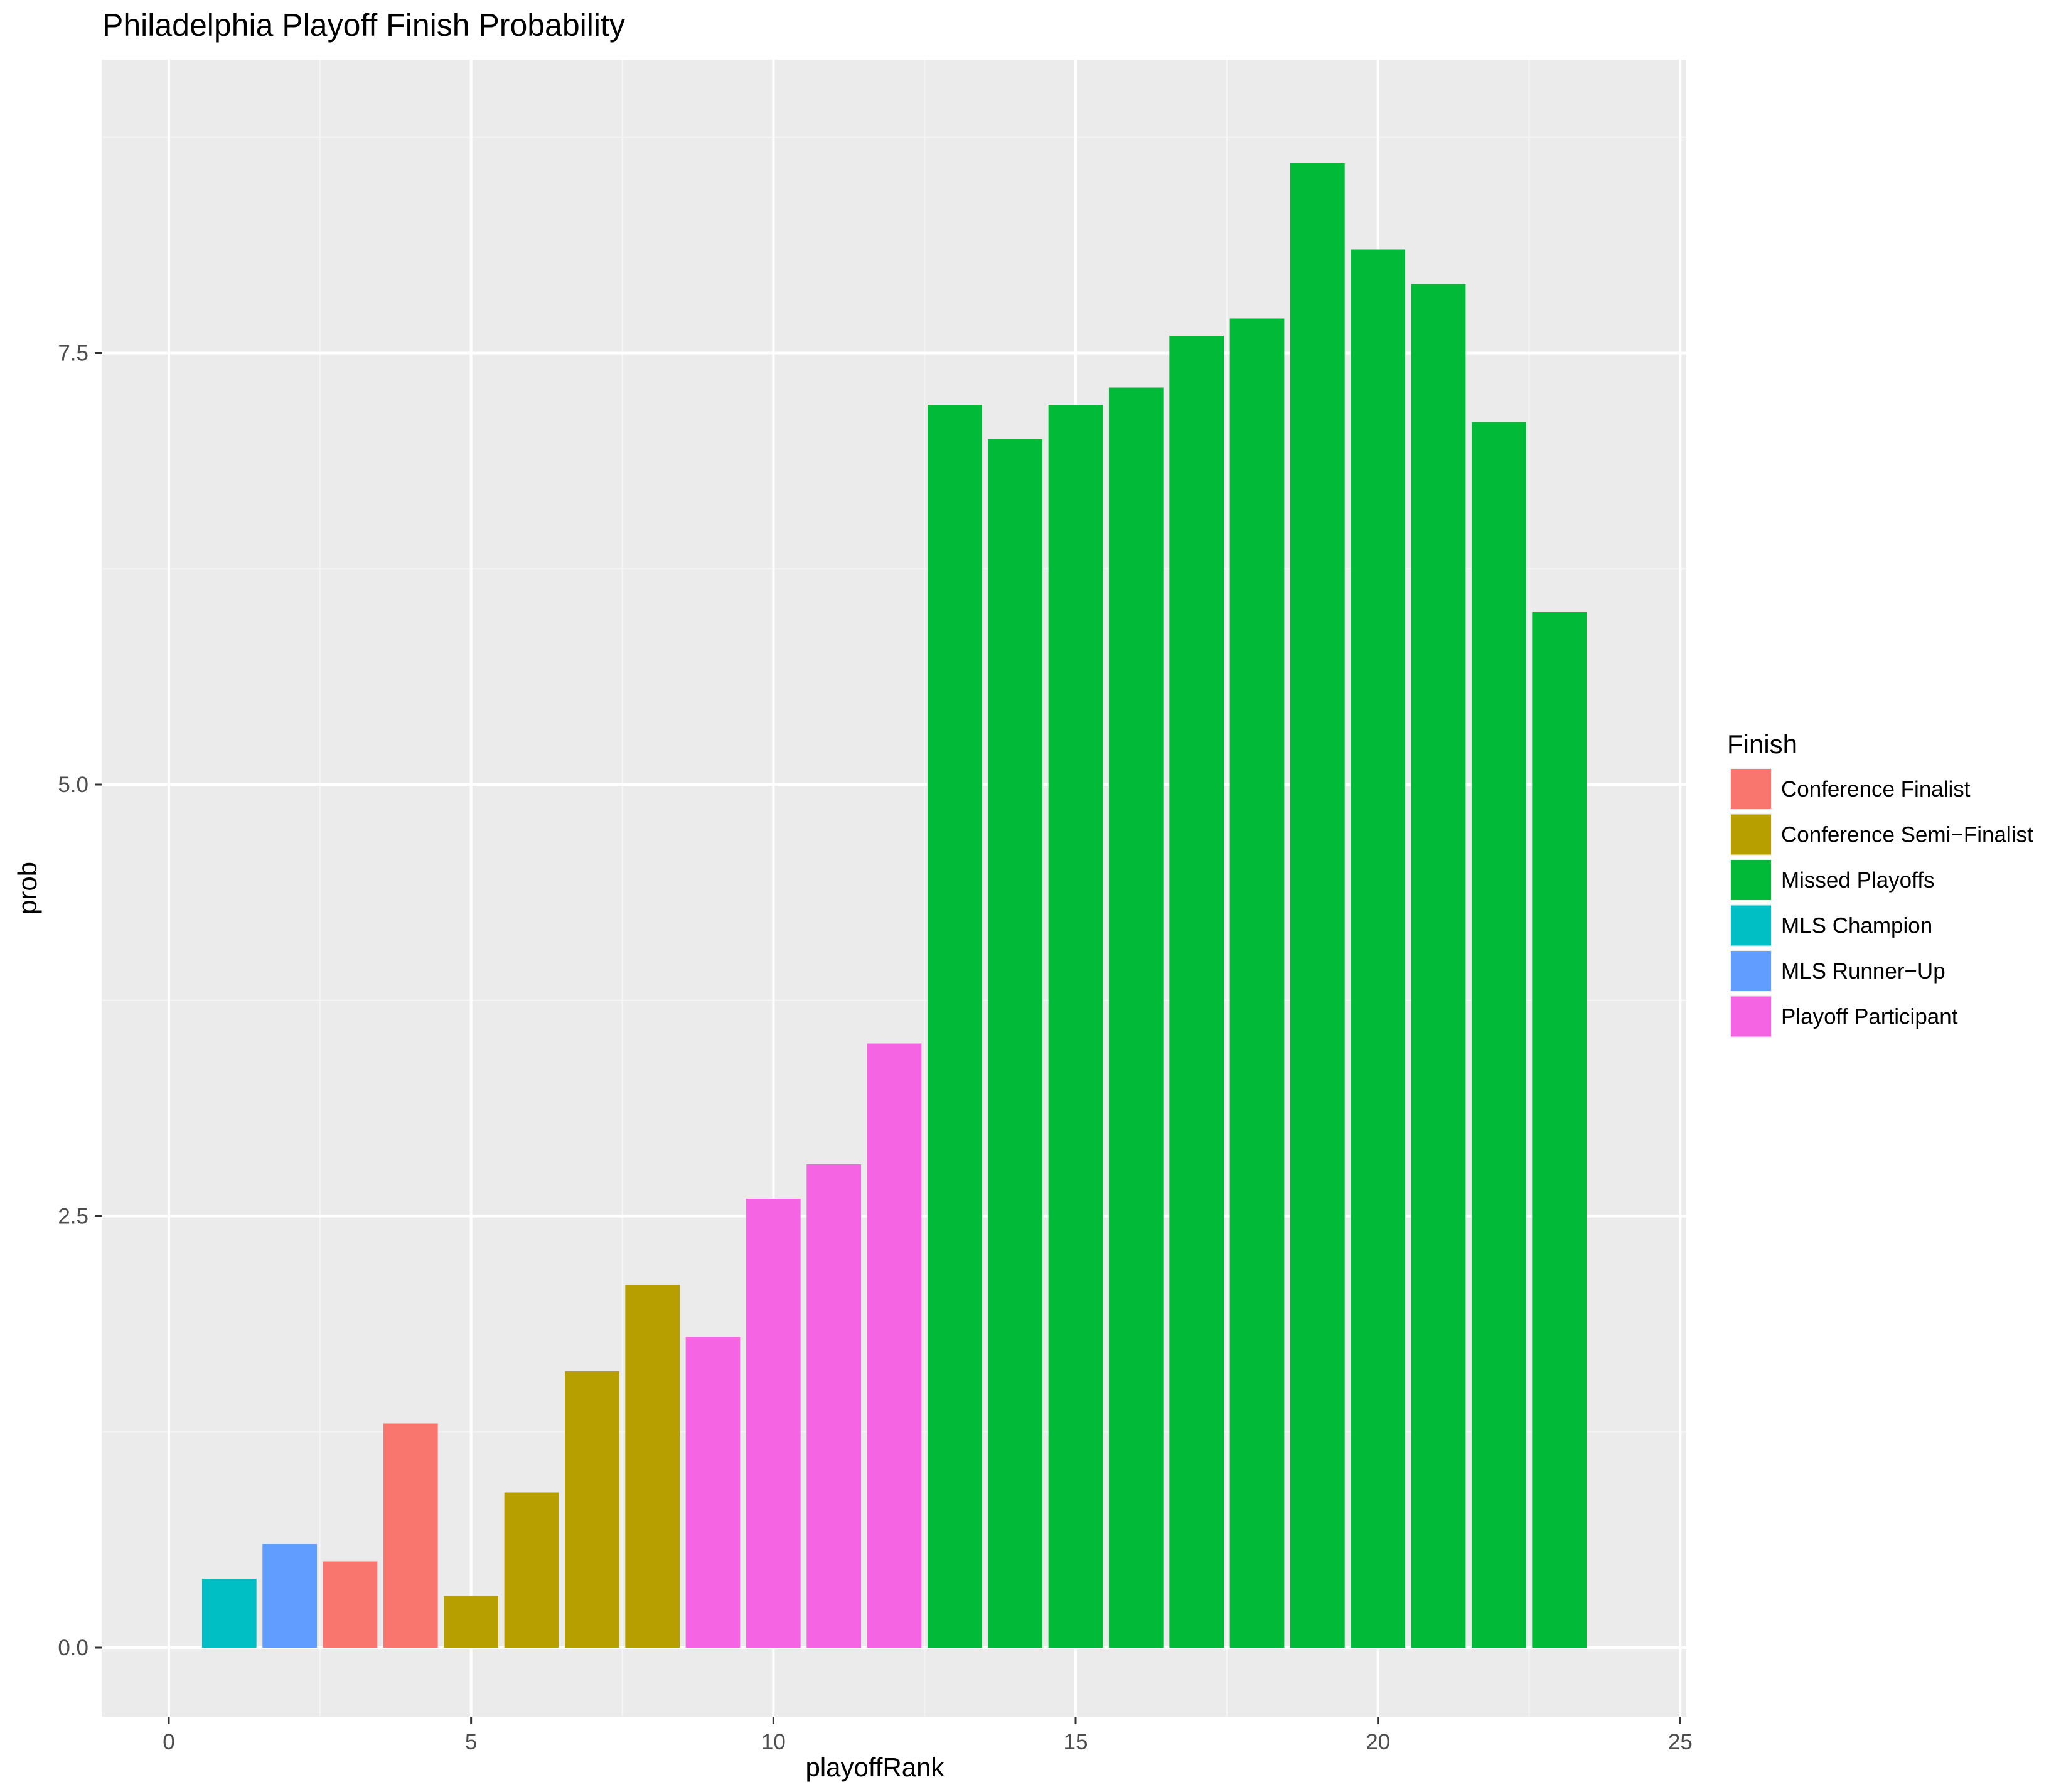 The width and height of the screenshot is (2071, 1792). What do you see at coordinates (471, 1742) in the screenshot?
I see `x-tick-label: 5` at bounding box center [471, 1742].